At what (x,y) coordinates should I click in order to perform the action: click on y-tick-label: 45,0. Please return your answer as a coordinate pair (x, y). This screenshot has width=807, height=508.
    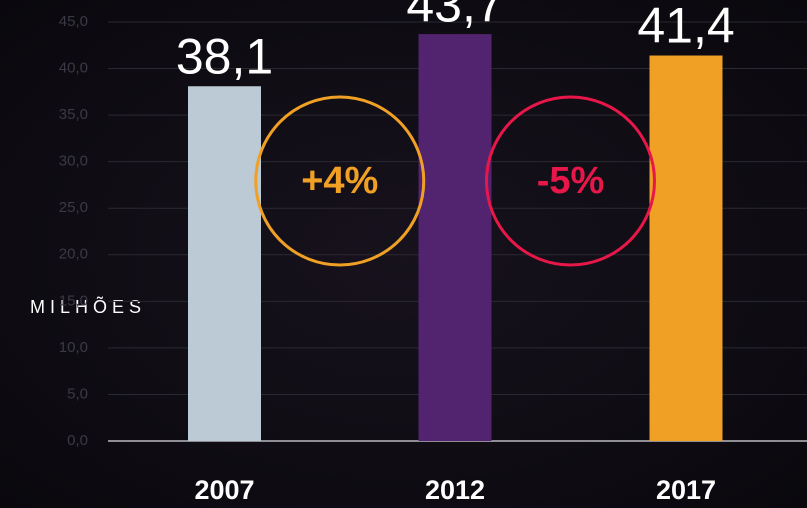
    Looking at the image, I should click on (73, 21).